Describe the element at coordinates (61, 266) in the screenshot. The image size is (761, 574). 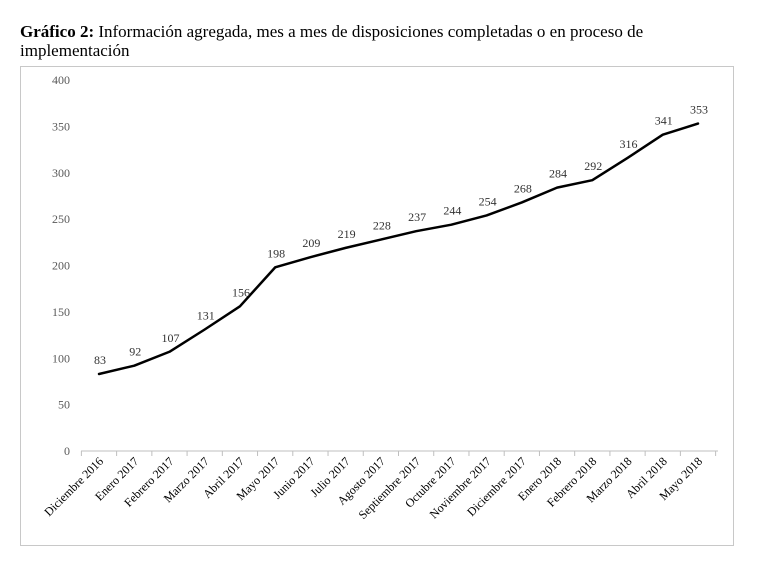
I see `y-tick-label: 200` at that location.